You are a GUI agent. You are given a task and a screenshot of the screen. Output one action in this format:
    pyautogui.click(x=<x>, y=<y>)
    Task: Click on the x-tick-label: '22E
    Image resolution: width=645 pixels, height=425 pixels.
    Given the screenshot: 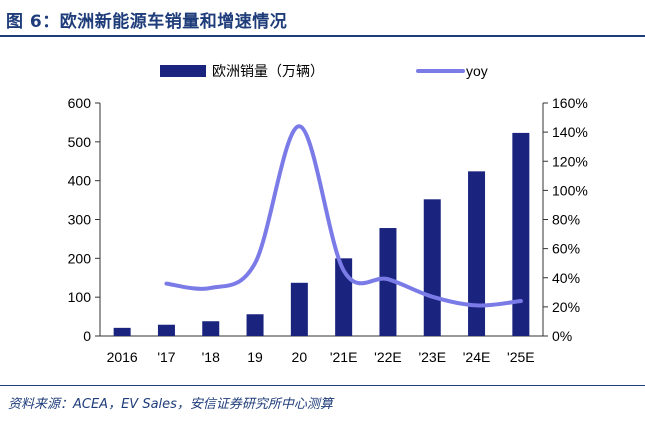 What is the action you would take?
    pyautogui.click(x=388, y=357)
    